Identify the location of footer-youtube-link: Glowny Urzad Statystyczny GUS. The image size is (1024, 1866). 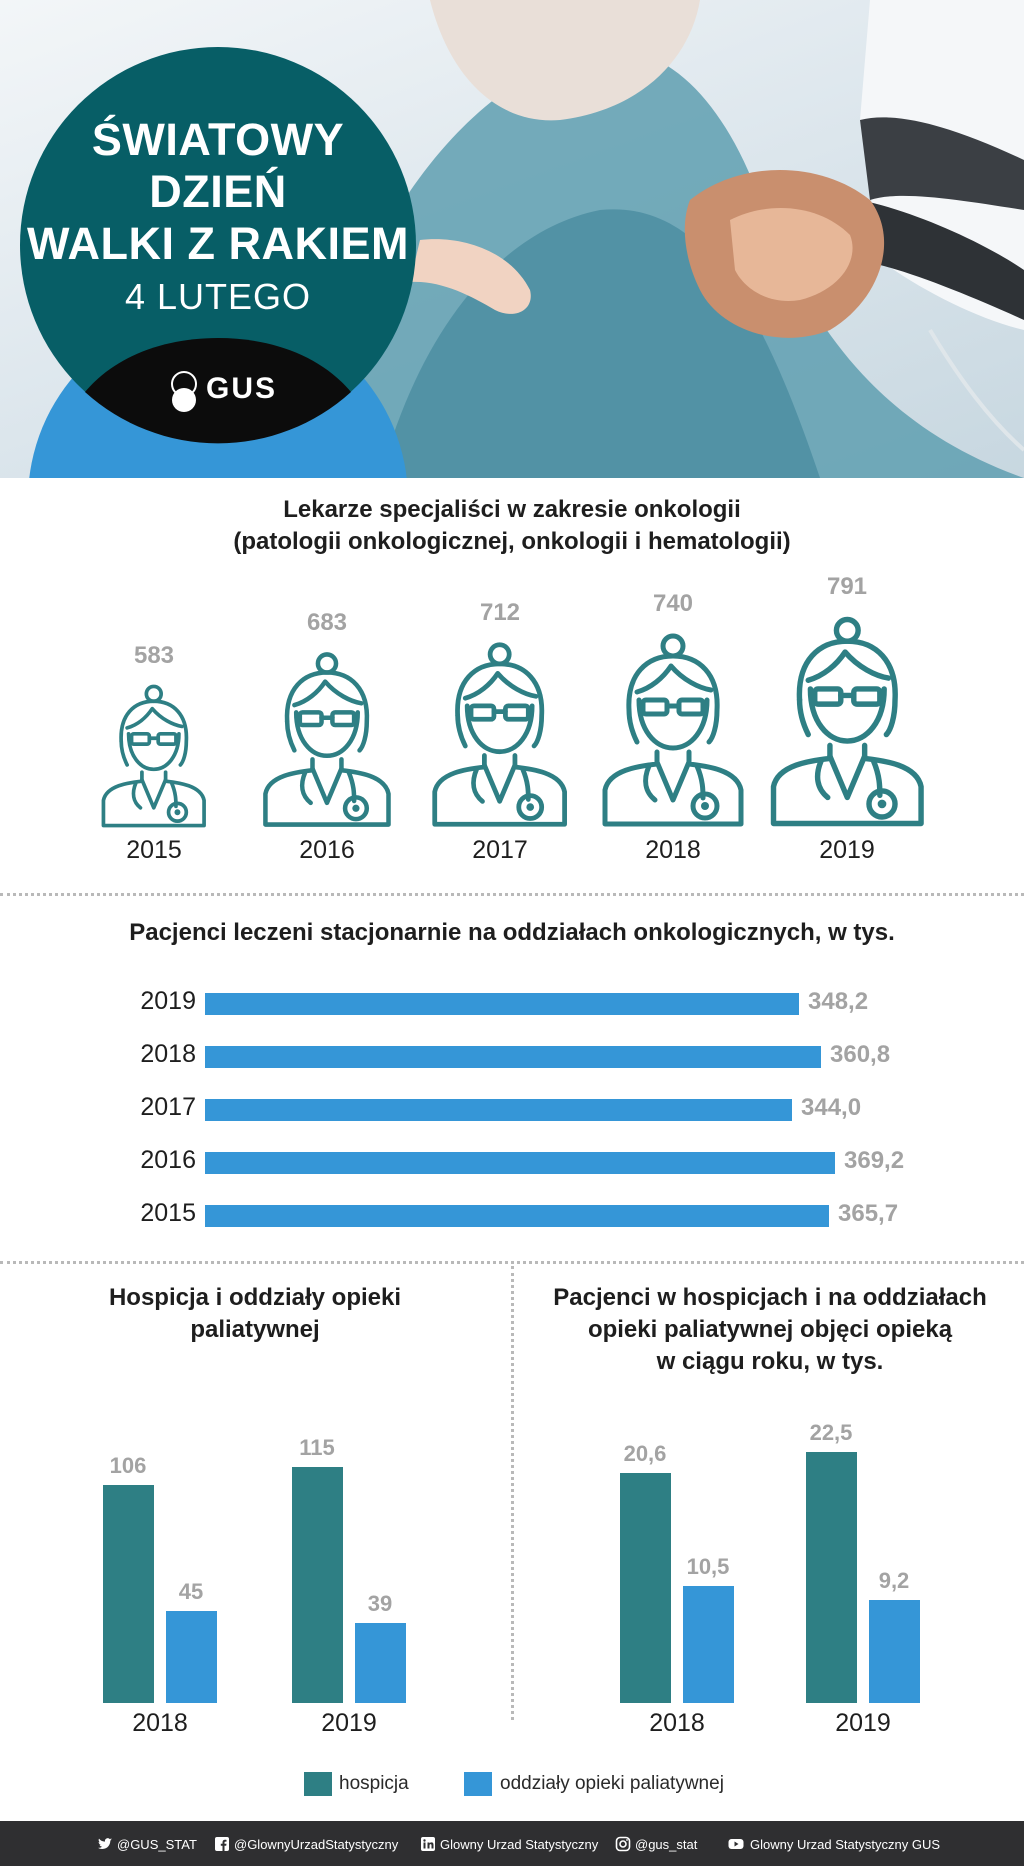
(833, 1844).